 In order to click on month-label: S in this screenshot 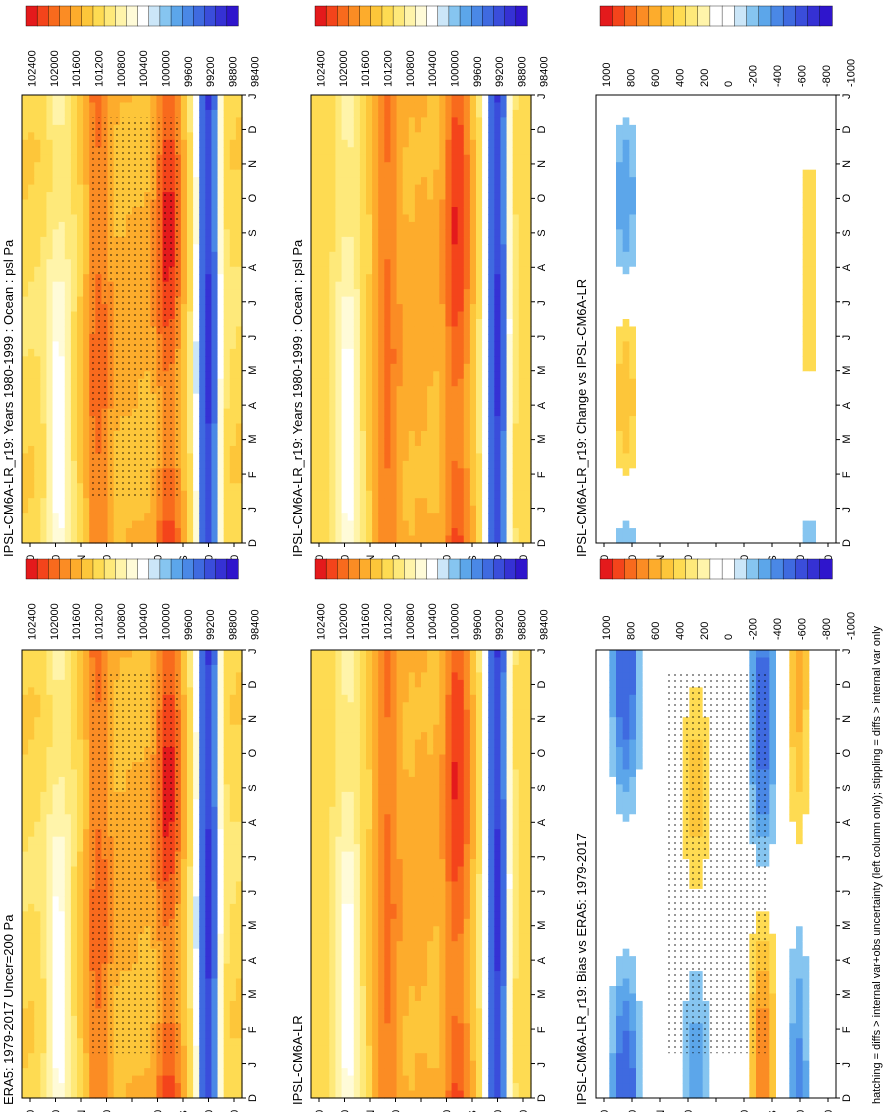, I will do `click(253, 232)`.